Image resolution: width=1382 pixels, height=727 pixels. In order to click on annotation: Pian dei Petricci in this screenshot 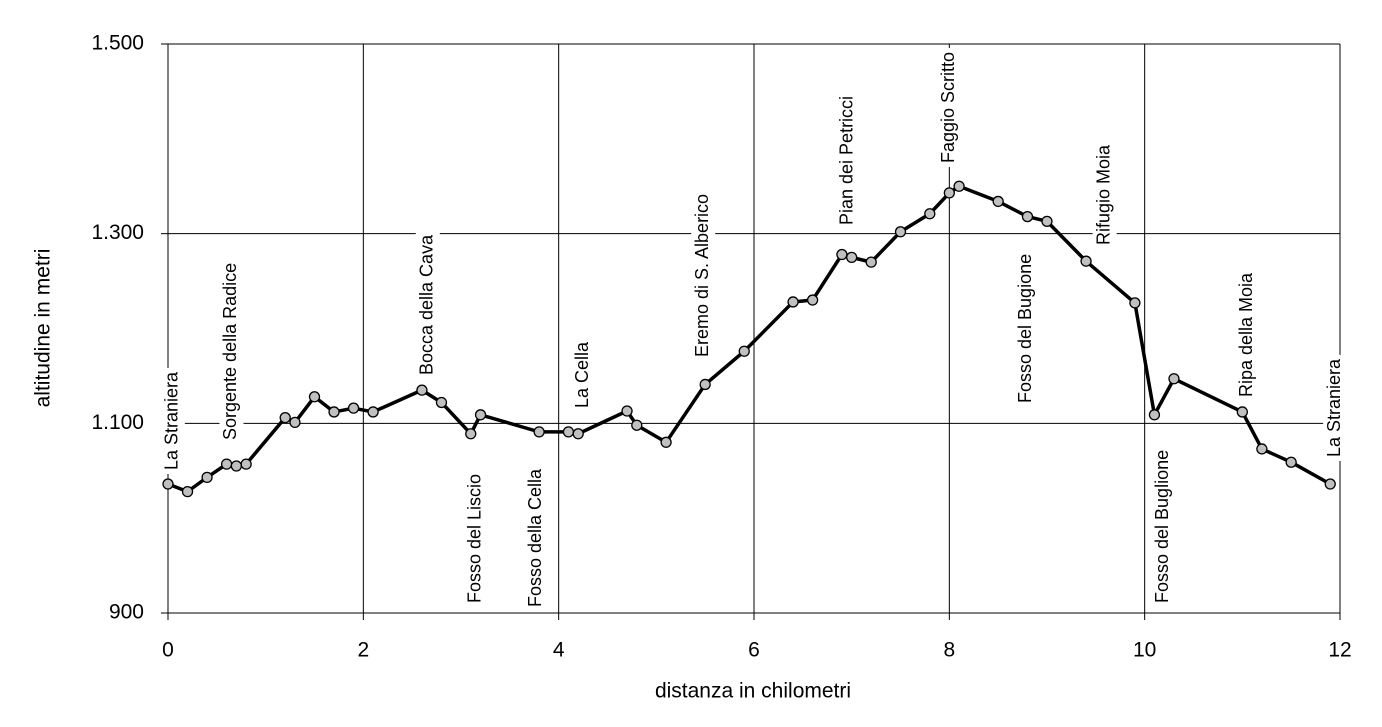, I will do `click(847, 160)`.